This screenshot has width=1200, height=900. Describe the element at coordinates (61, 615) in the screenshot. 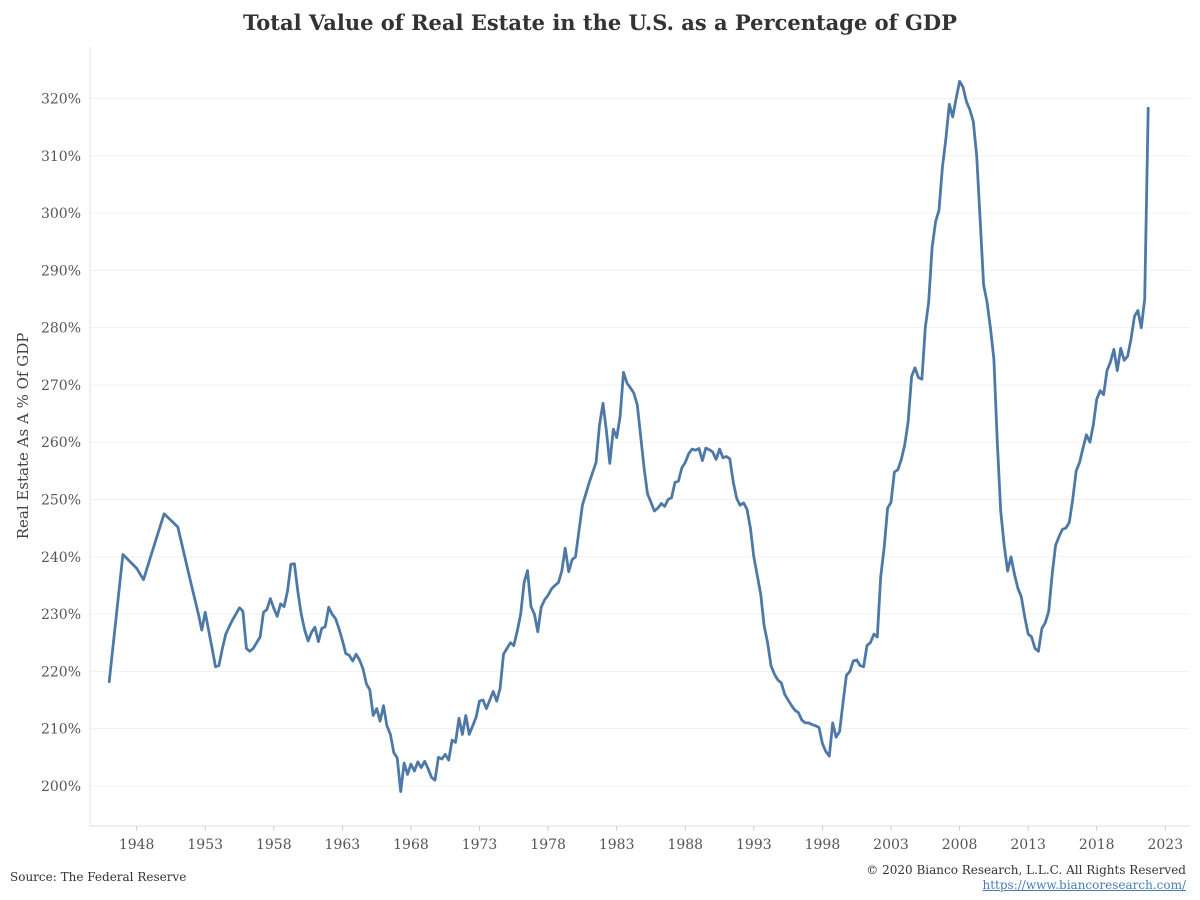

I see `y-tick-label: 230%` at that location.